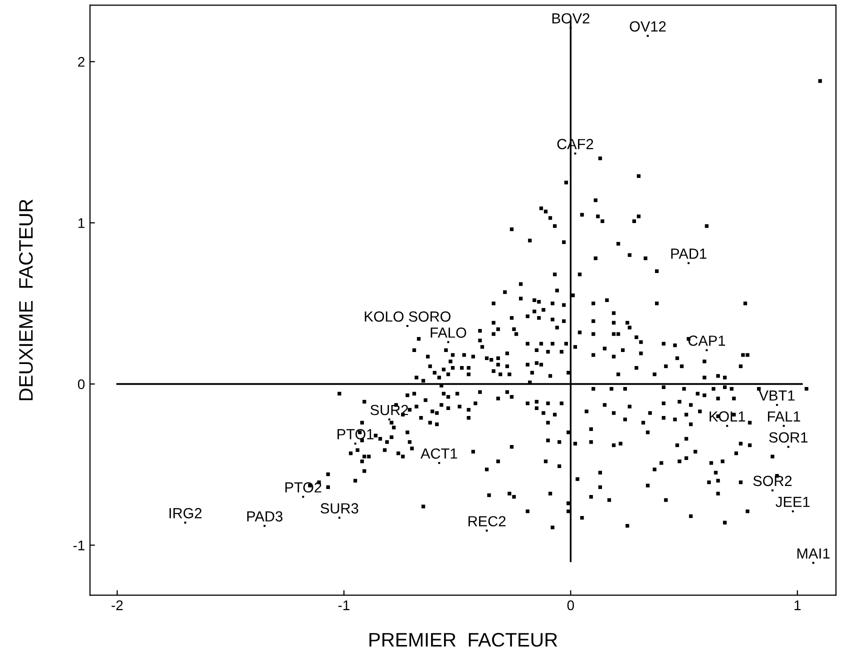 The height and width of the screenshot is (654, 841). I want to click on y-tick-label: 1, so click(81, 223).